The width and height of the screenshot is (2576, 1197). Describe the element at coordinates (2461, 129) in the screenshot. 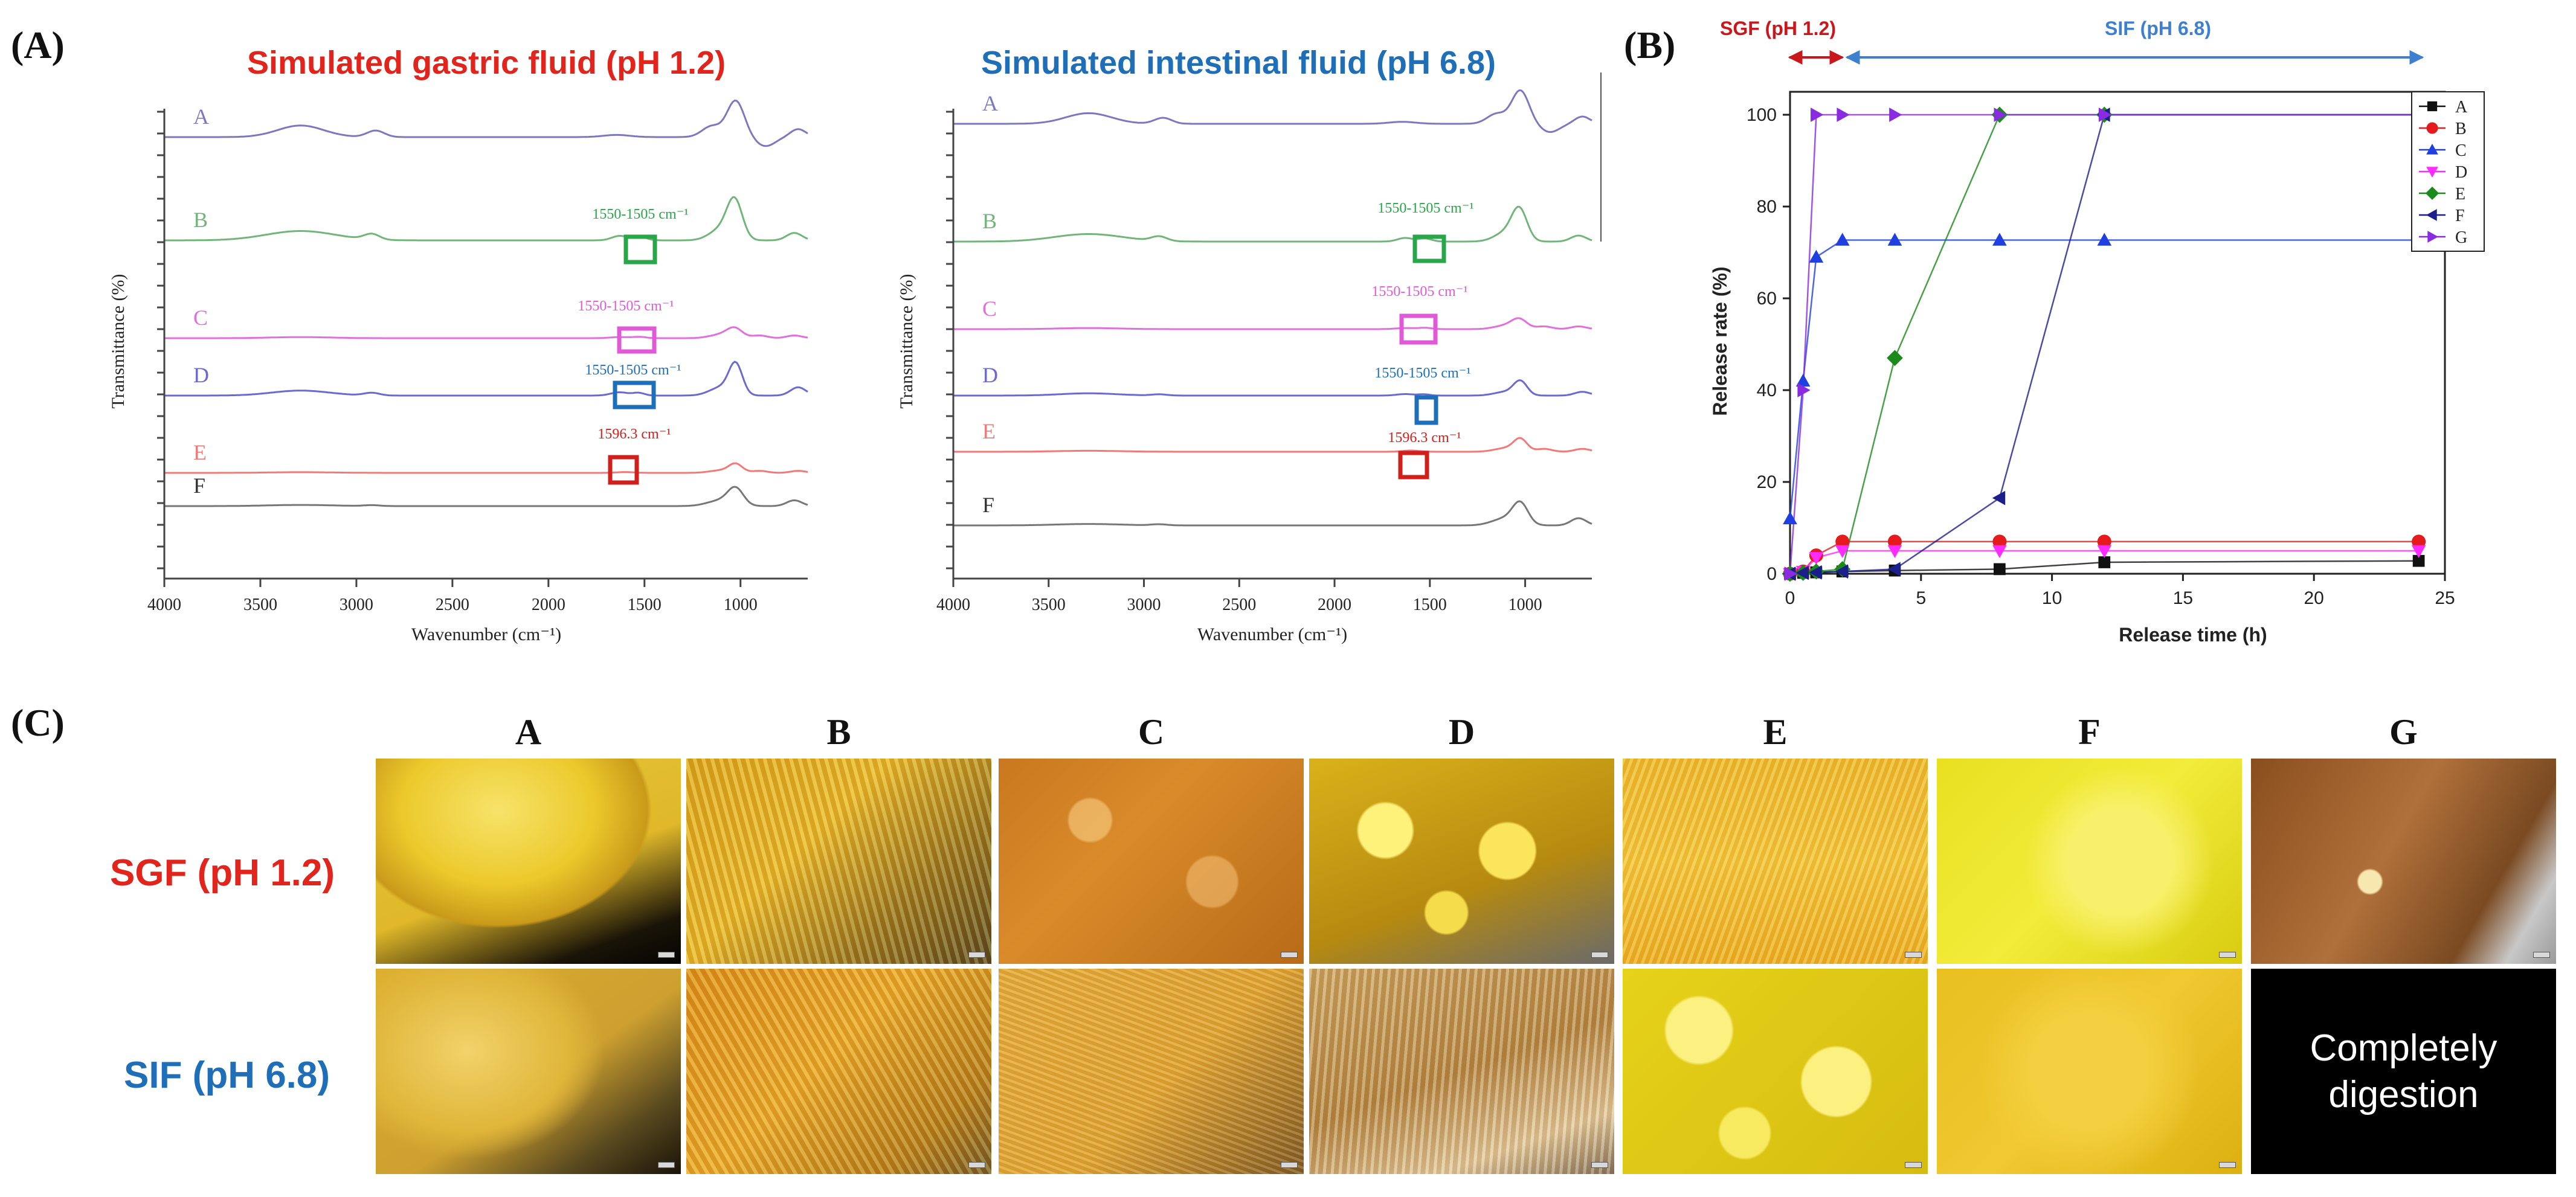

I see `legend-label-b: B` at that location.